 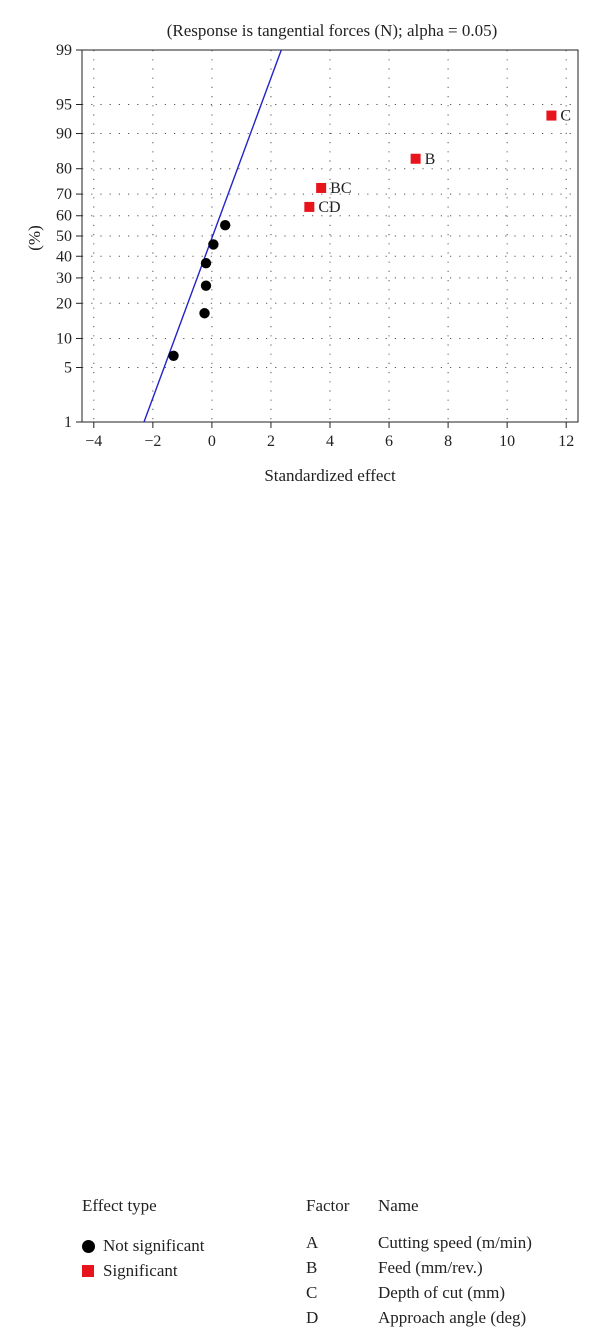 I want to click on point-label: C, so click(x=565, y=116).